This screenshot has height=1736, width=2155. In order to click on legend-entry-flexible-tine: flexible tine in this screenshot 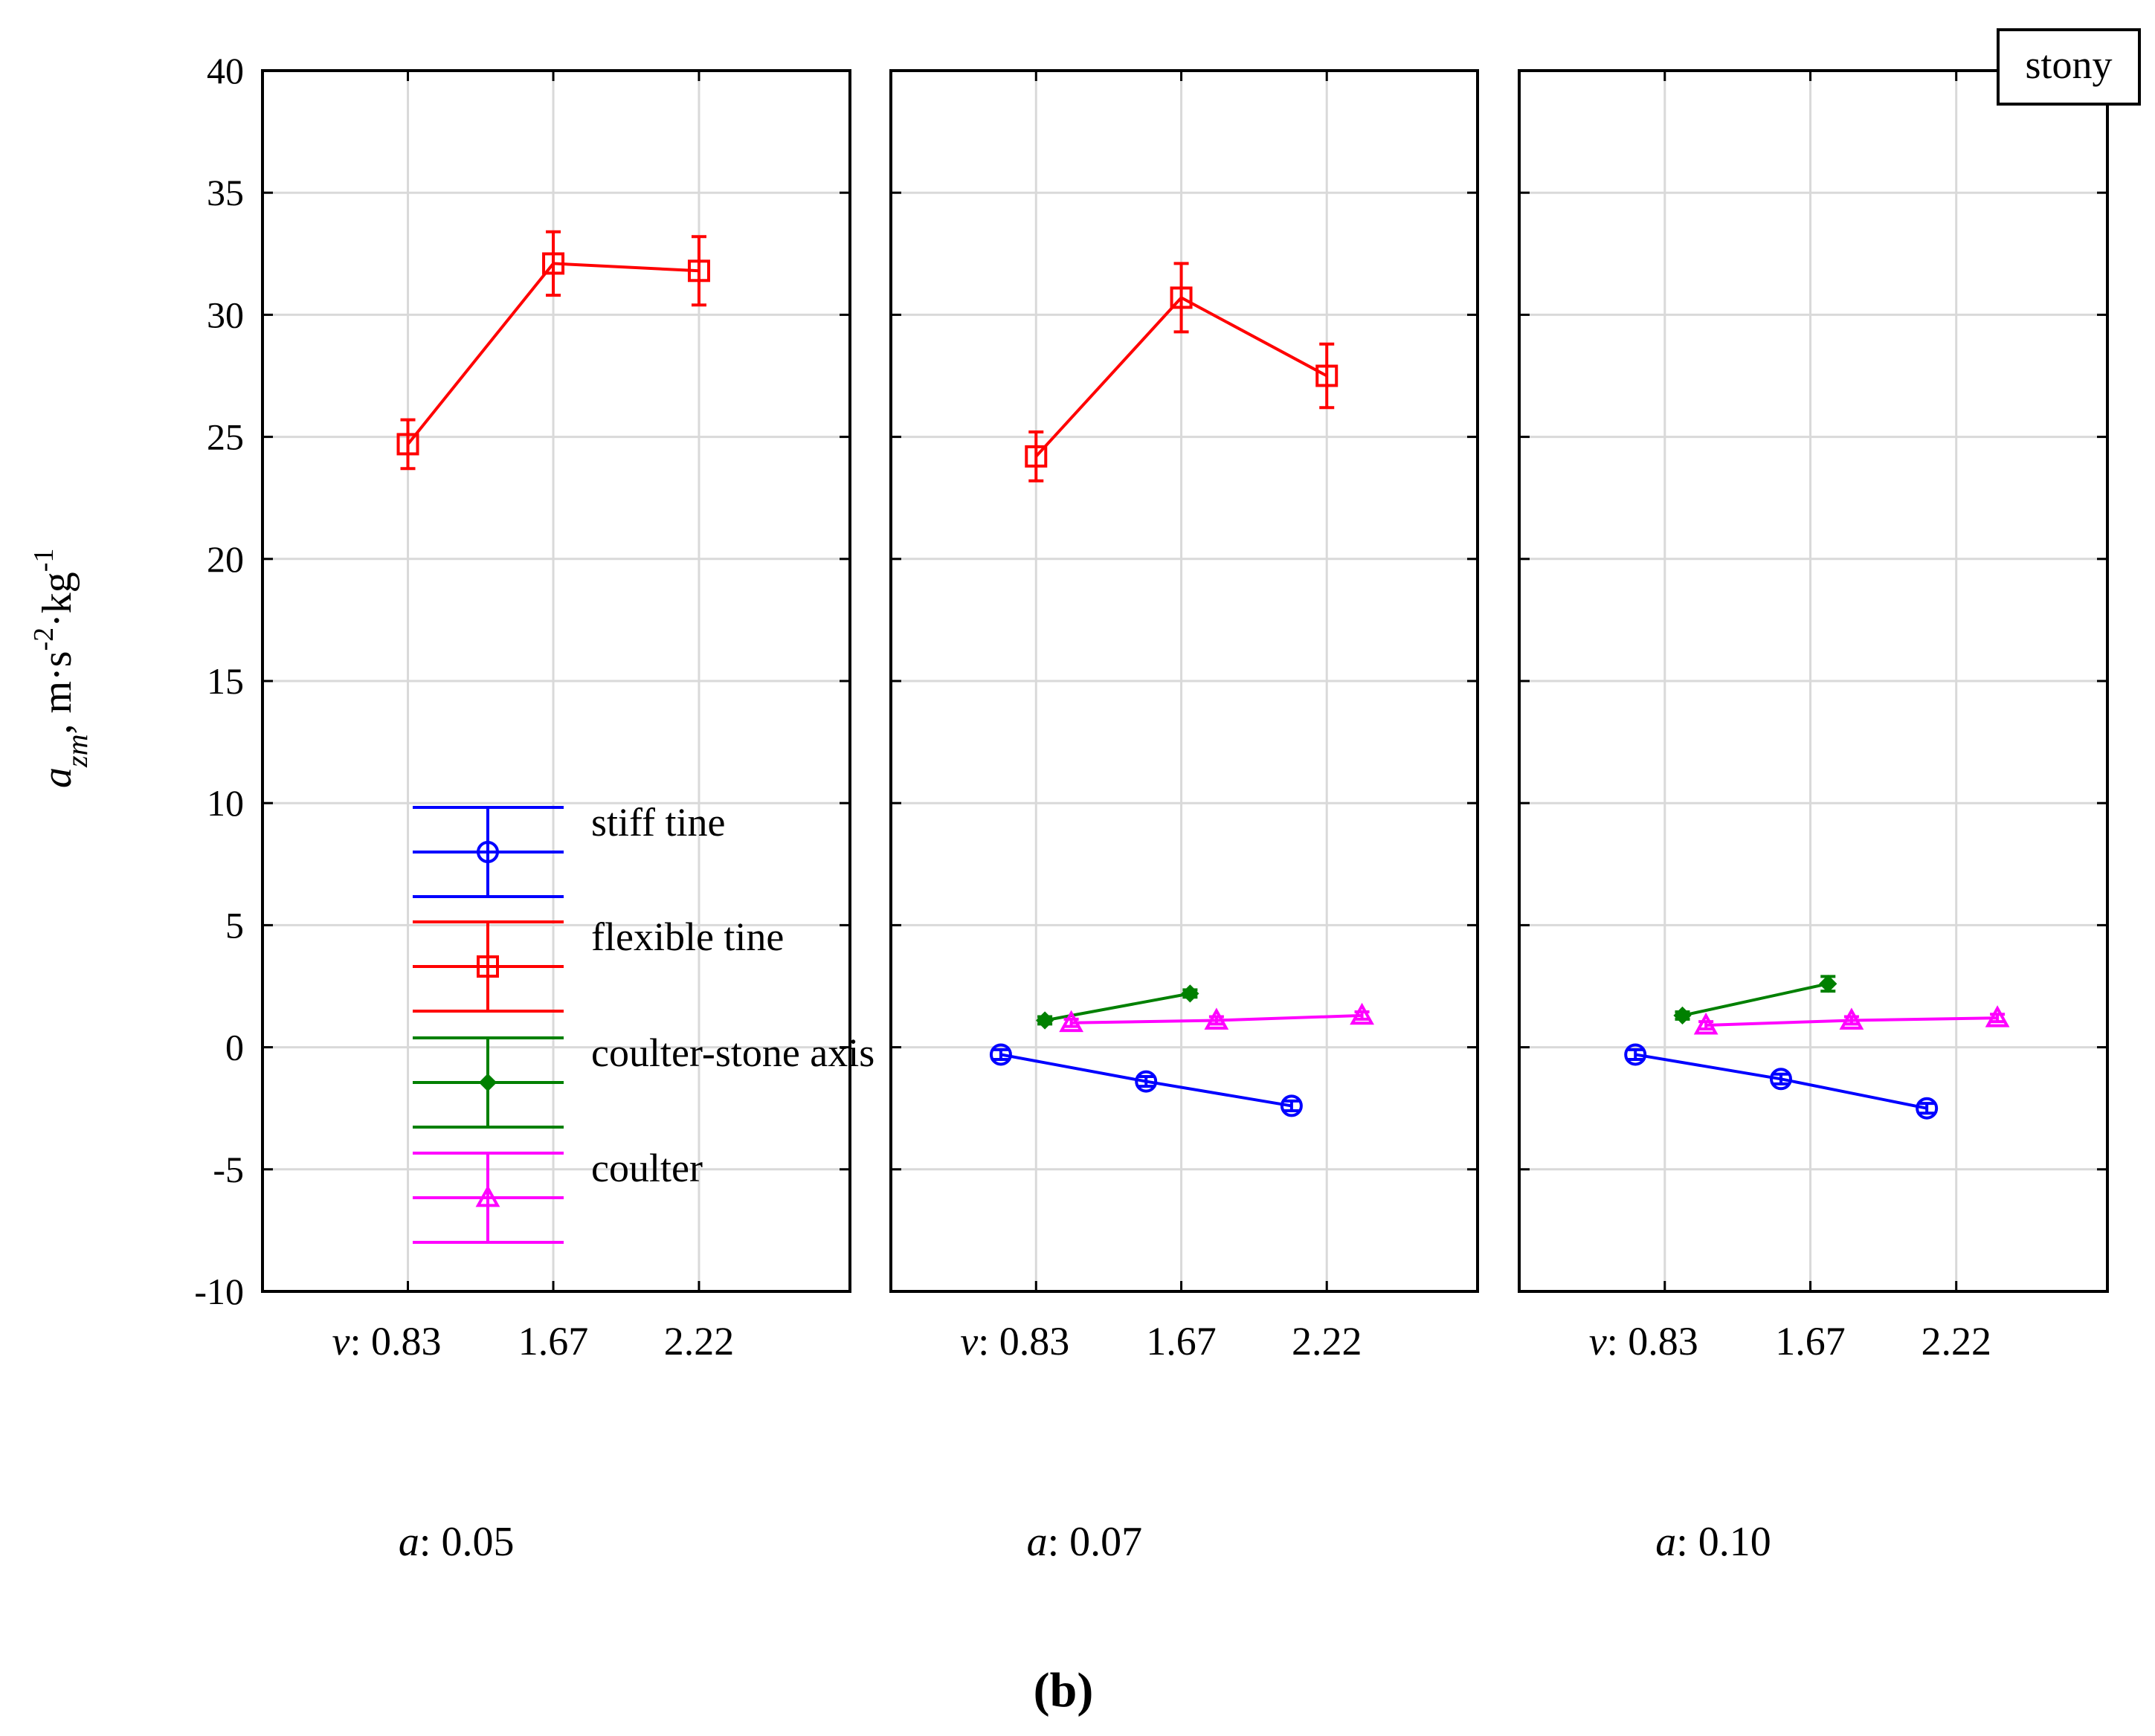, I will do `click(598, 963)`.